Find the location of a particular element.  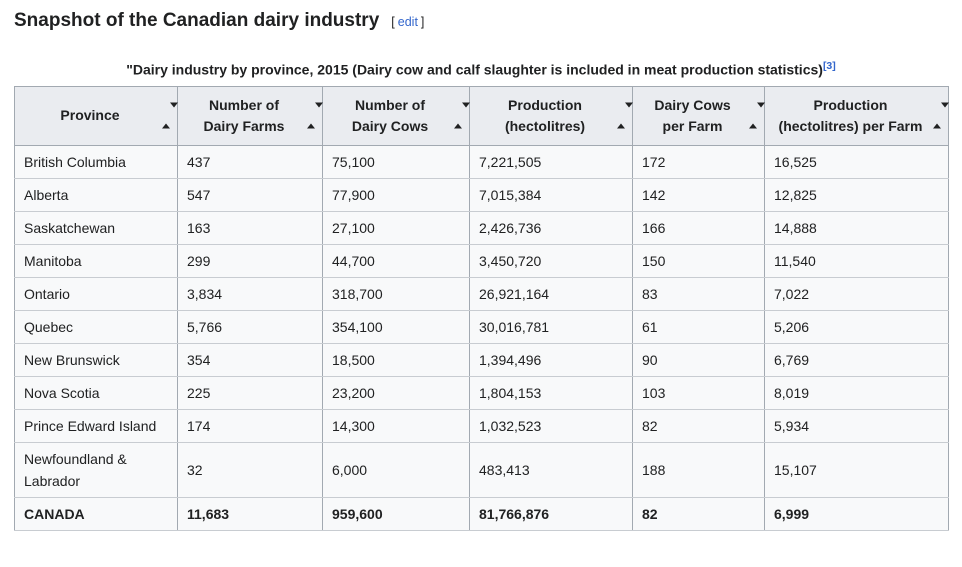

cell-dairy-cows: 959,600 is located at coordinates (396, 513).